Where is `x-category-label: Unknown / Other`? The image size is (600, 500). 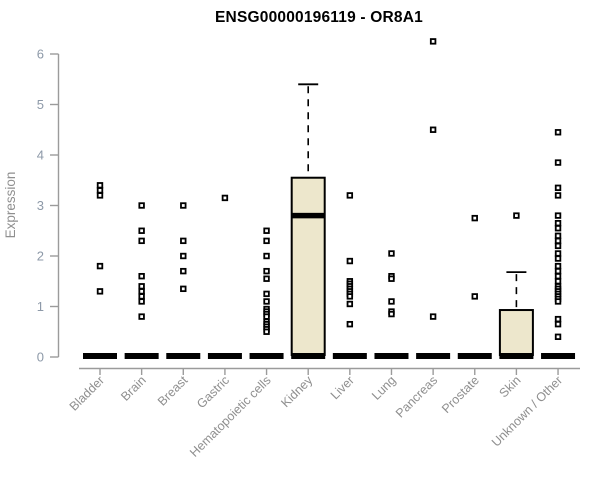
x-category-label: Unknown / Other is located at coordinates (527, 411).